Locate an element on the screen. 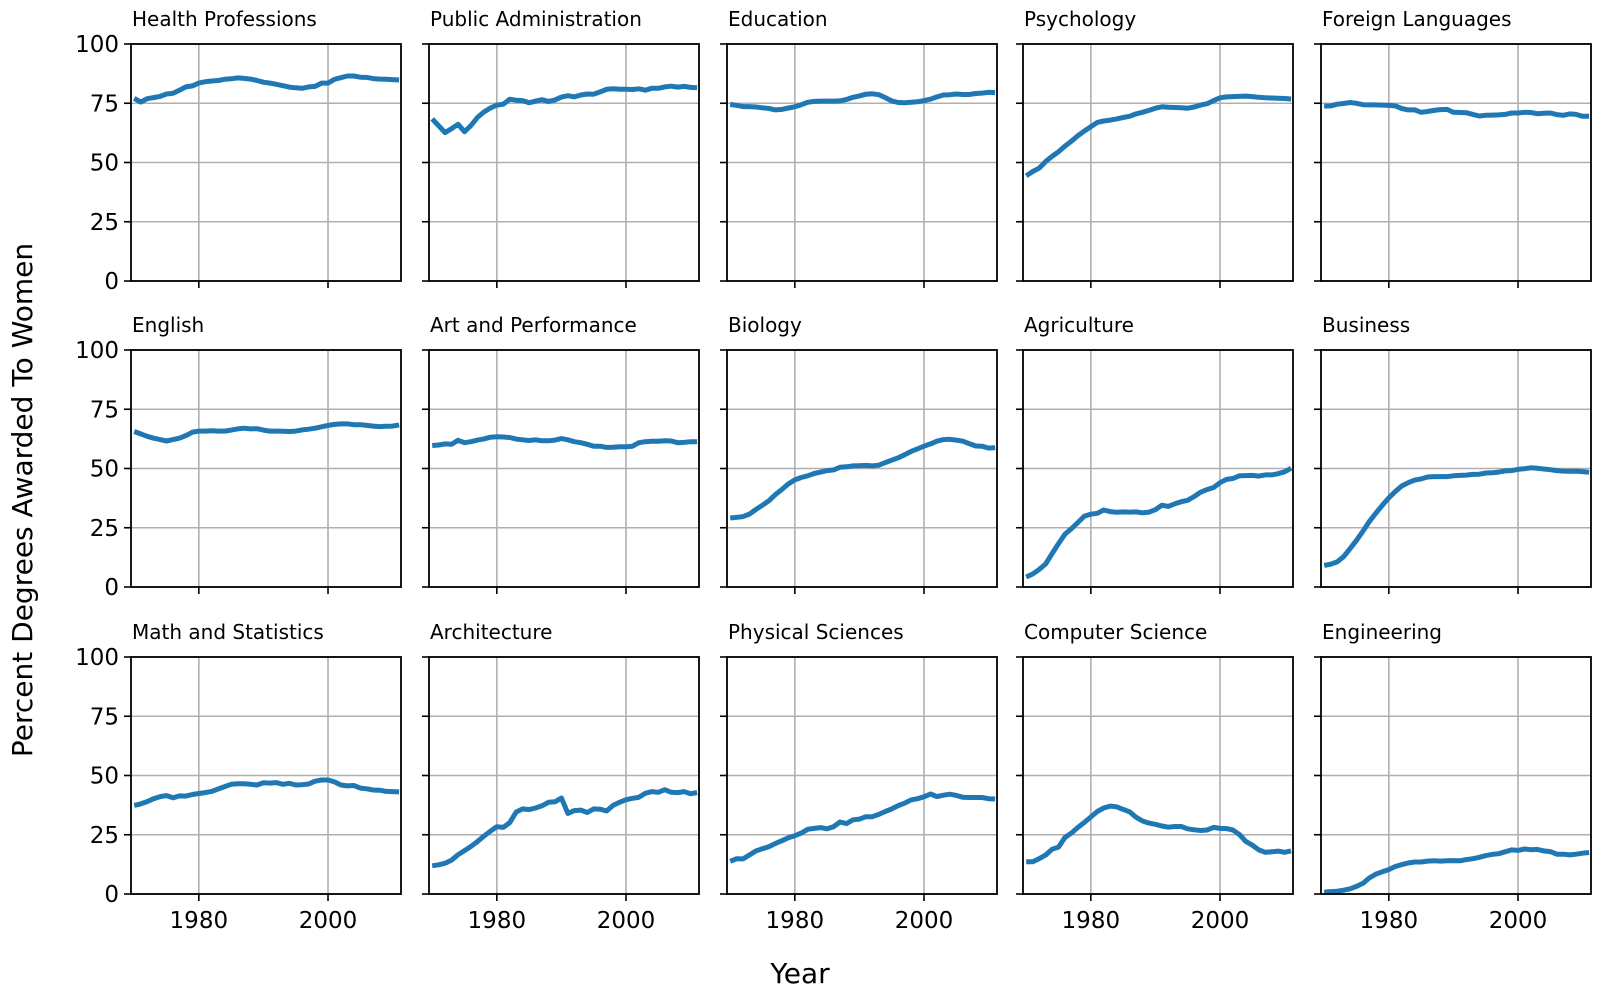  subplot-psychology: Psychology is located at coordinates (1155, 147).